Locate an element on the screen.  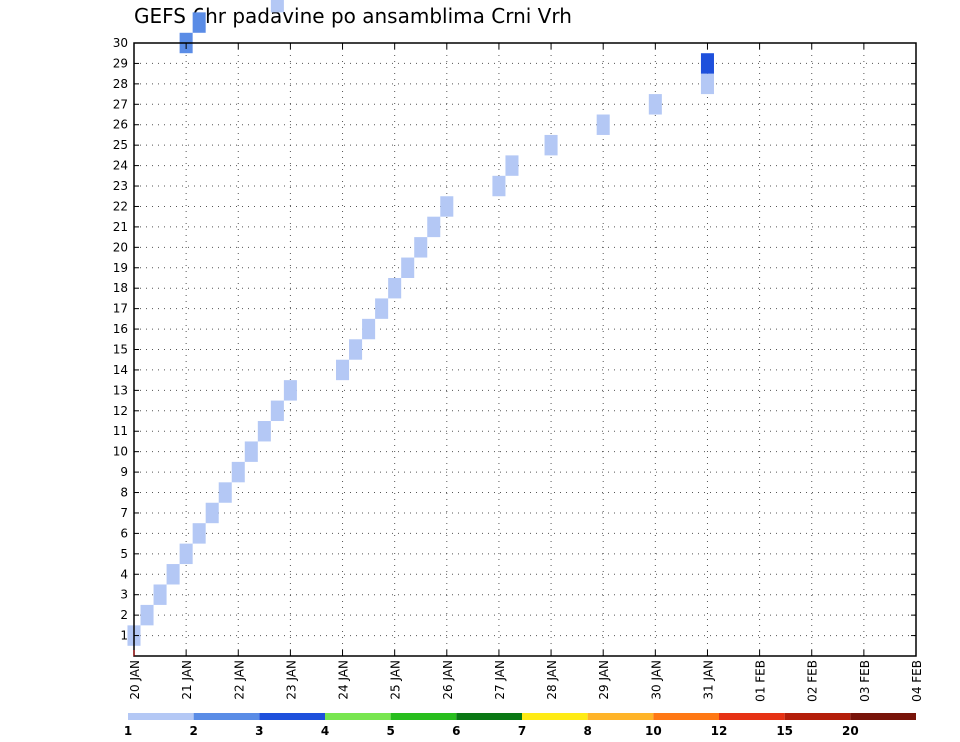
colorbar-label: 5 is located at coordinates (390, 731).